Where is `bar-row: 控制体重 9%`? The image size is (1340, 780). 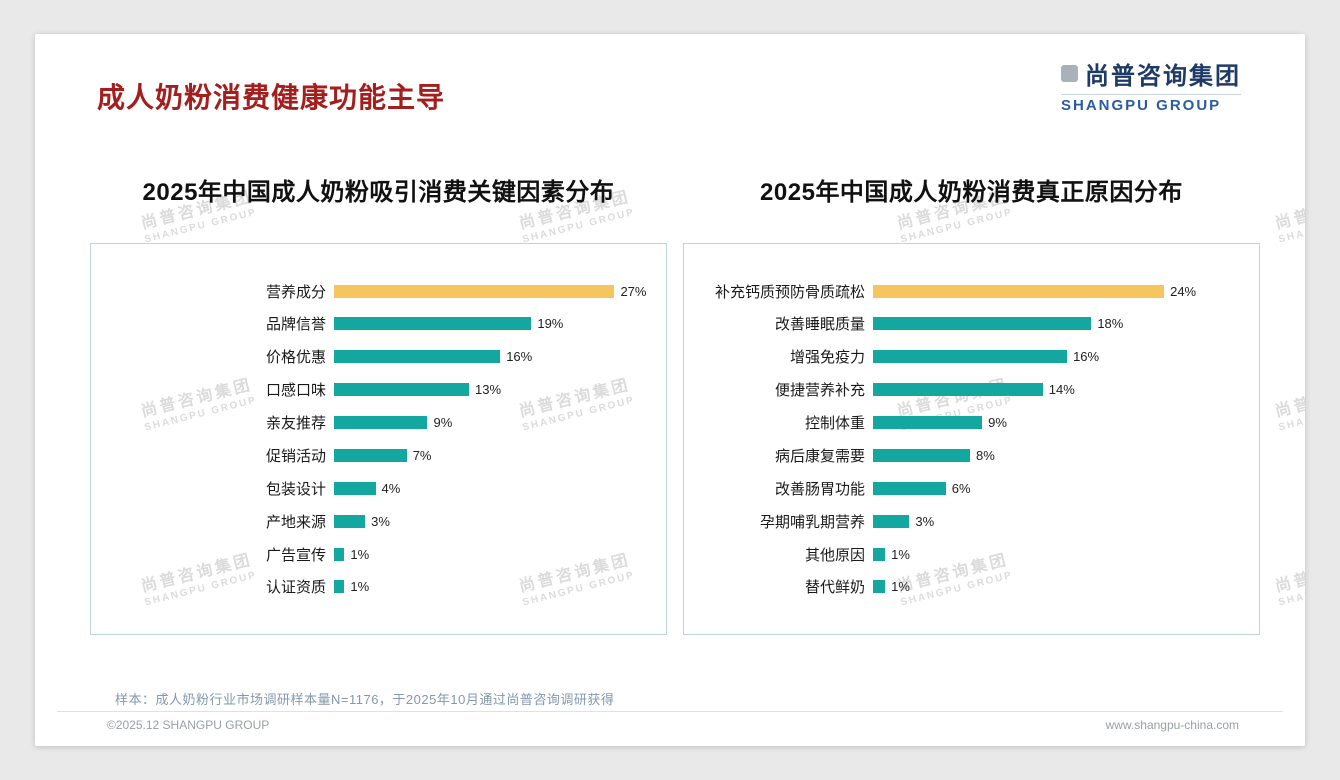 bar-row: 控制体重 9% is located at coordinates (971, 423).